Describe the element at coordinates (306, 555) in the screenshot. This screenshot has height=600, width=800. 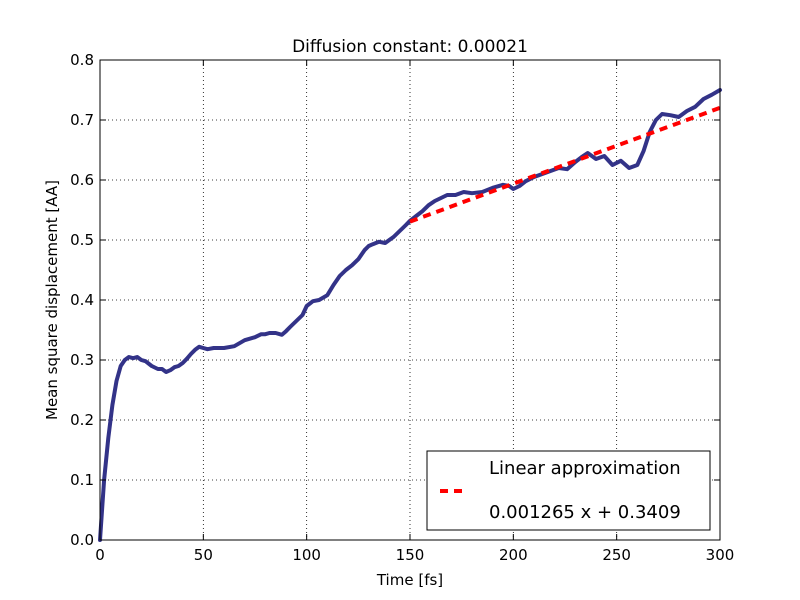
I see `x-tick-label: 100` at that location.